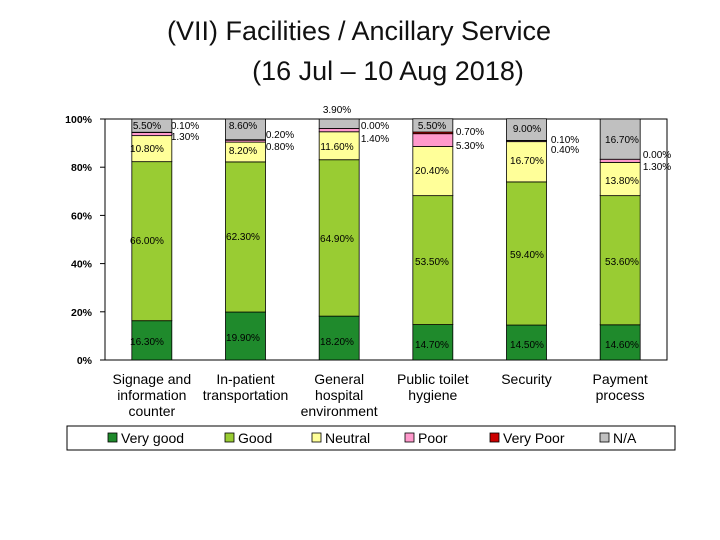 The height and width of the screenshot is (540, 720). Describe the element at coordinates (470, 146) in the screenshot. I see `data-label-poor: 5.30%` at that location.